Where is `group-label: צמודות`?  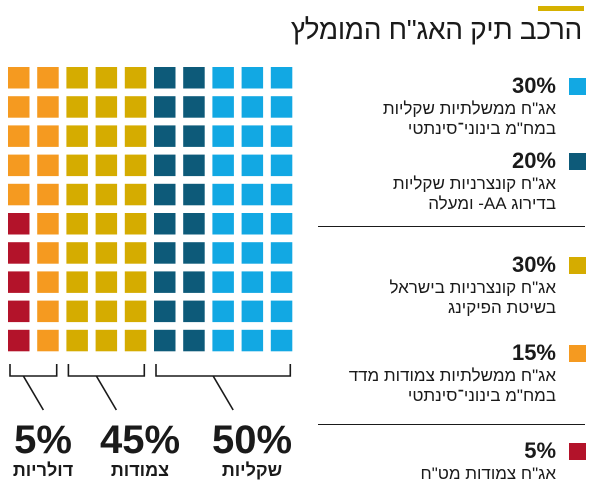
group-label: צמודות is located at coordinates (140, 470).